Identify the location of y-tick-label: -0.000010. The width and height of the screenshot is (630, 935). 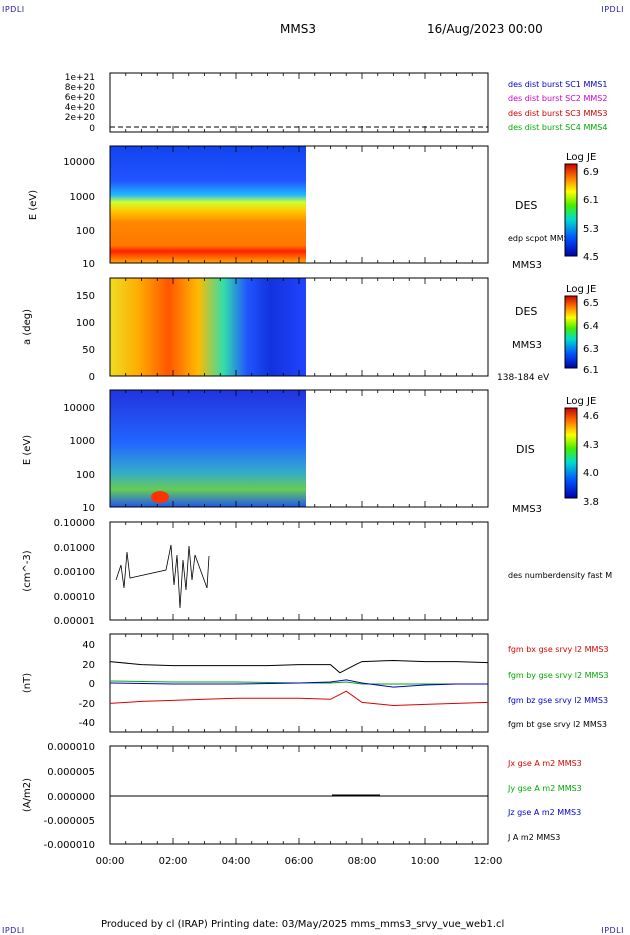
(69, 845).